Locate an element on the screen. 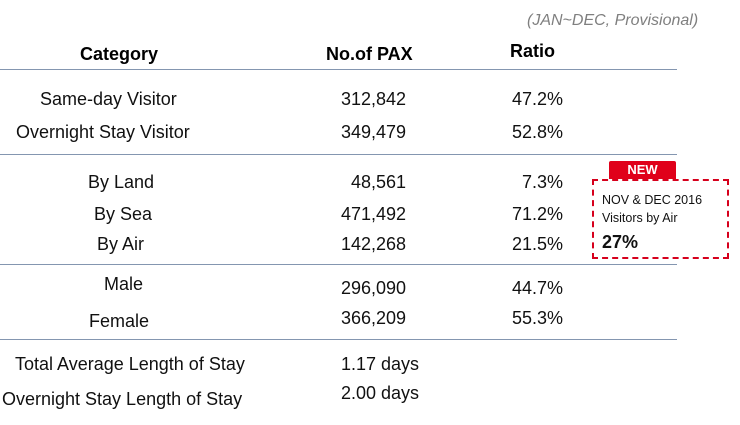 This screenshot has width=740, height=425. row-ratio-female: 55.3% is located at coordinates (538, 318).